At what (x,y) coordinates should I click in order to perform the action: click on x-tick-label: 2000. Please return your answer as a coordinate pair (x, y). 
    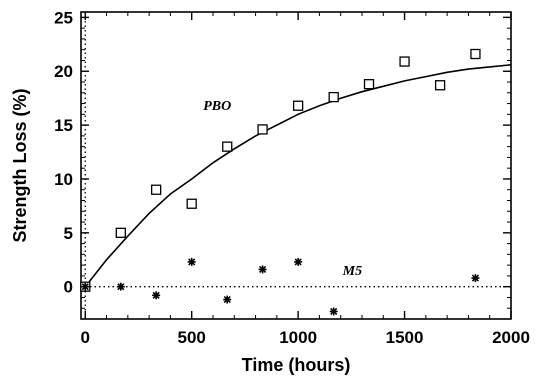
    Looking at the image, I should click on (511, 337).